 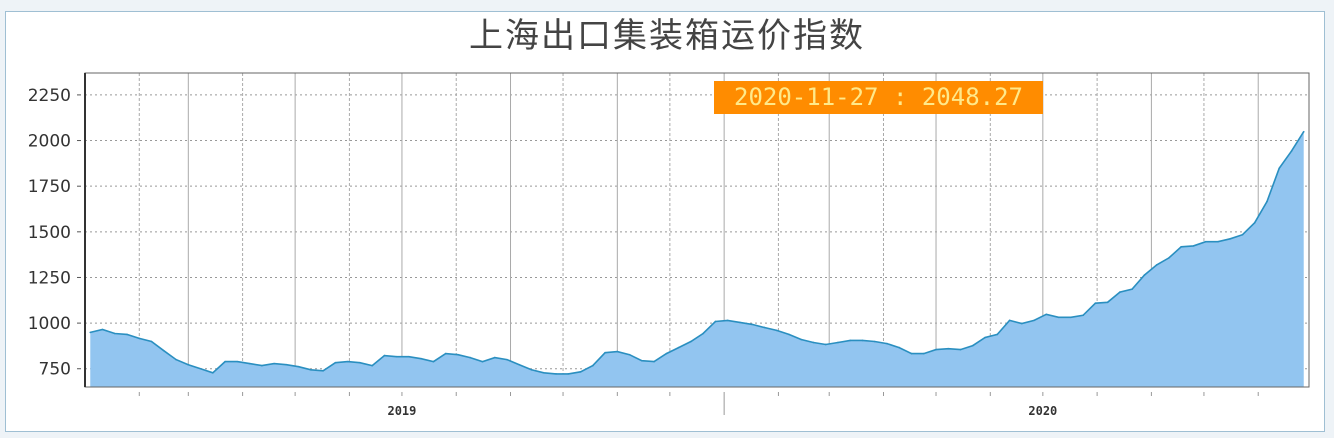 What do you see at coordinates (698, 405) in the screenshot?
I see `x-axis-ticks: 2019 2020` at bounding box center [698, 405].